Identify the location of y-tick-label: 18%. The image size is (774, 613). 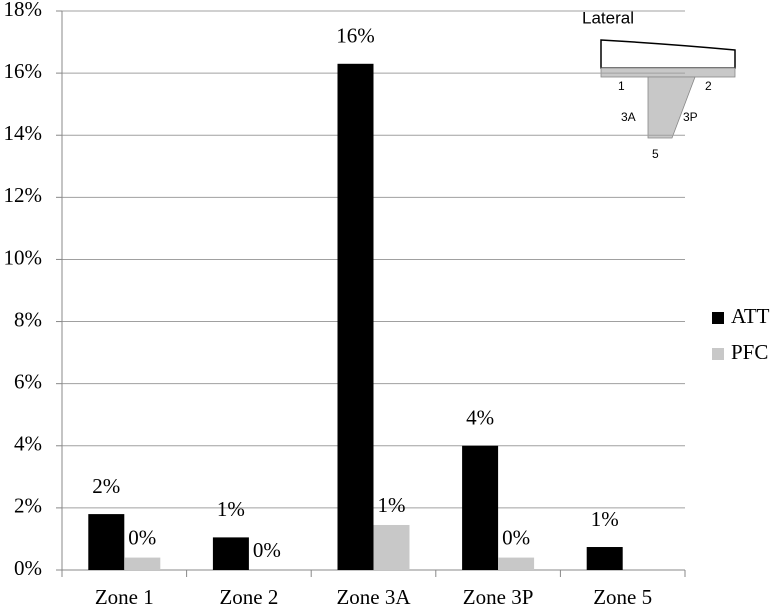
(23, 10).